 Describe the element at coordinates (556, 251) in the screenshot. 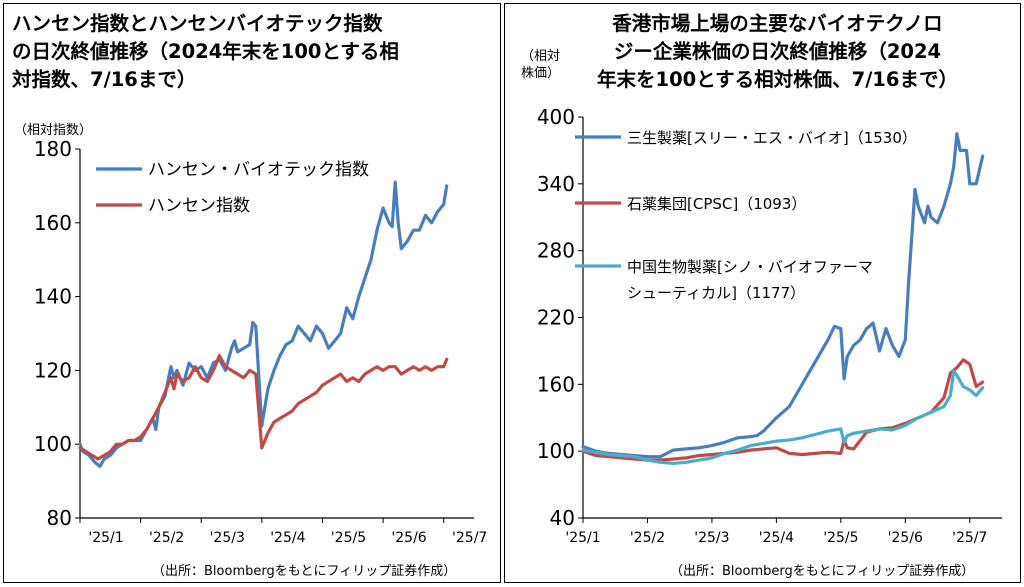

I see `y-tick-label: 280` at that location.